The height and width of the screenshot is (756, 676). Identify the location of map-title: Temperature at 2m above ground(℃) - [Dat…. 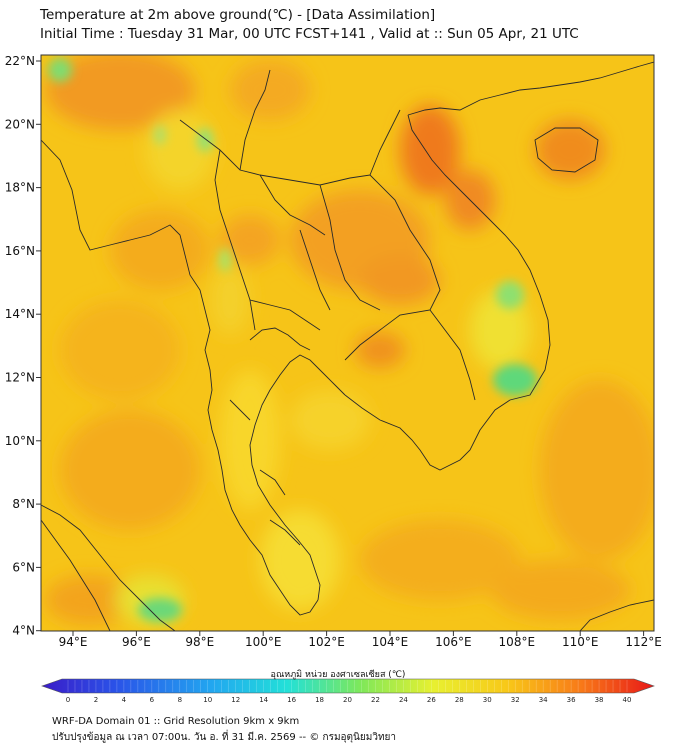
(238, 15).